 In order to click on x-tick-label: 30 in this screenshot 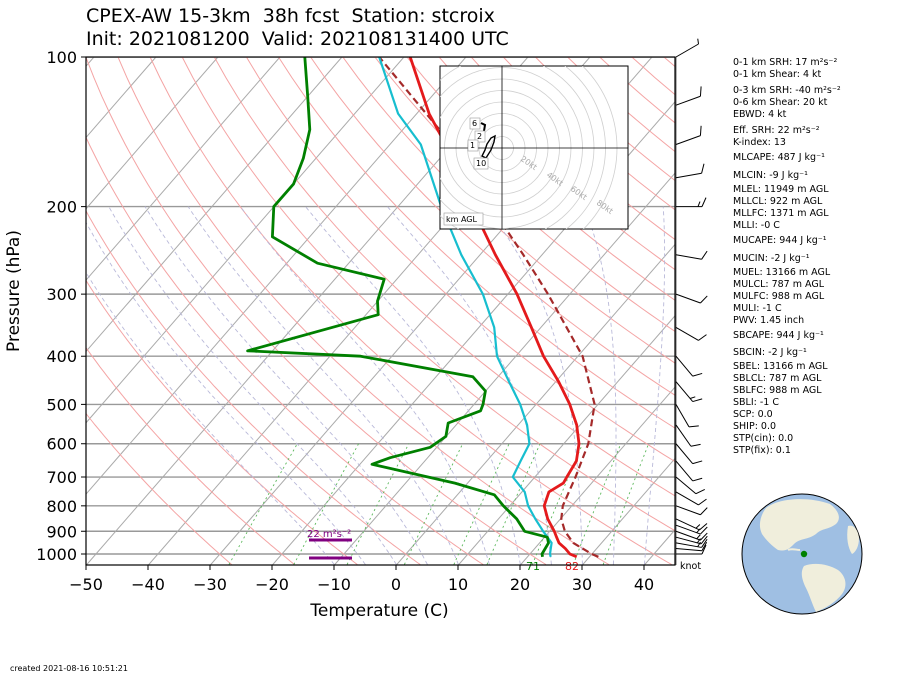, I will do `click(582, 584)`.